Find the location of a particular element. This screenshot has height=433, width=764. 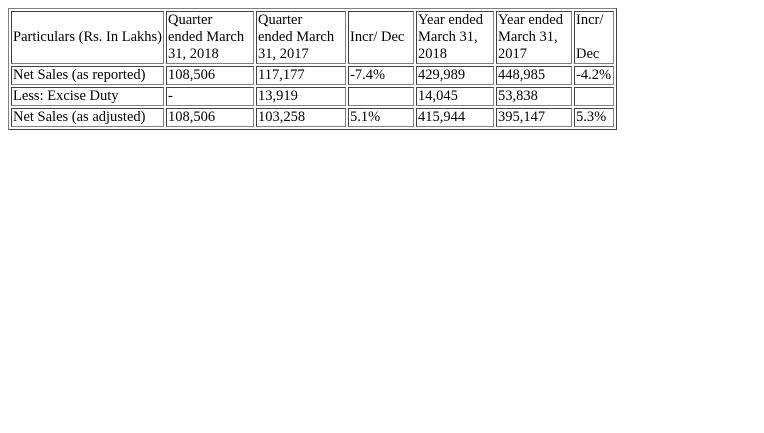

cell-year-2018: 429,989 is located at coordinates (455, 75).